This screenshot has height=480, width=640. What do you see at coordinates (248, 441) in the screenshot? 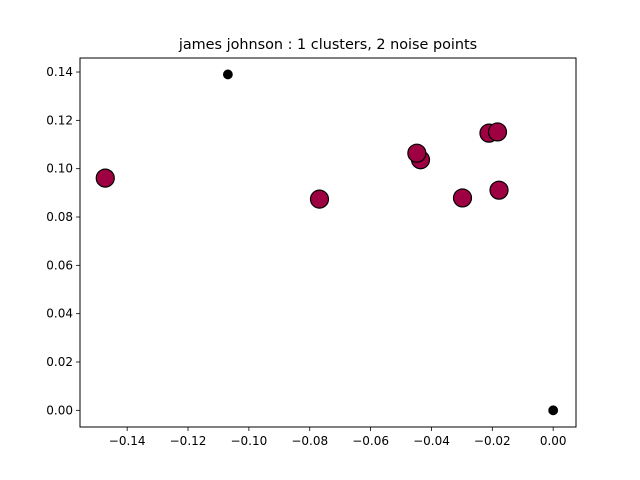
I see `x-tick-label: −0.10` at bounding box center [248, 441].